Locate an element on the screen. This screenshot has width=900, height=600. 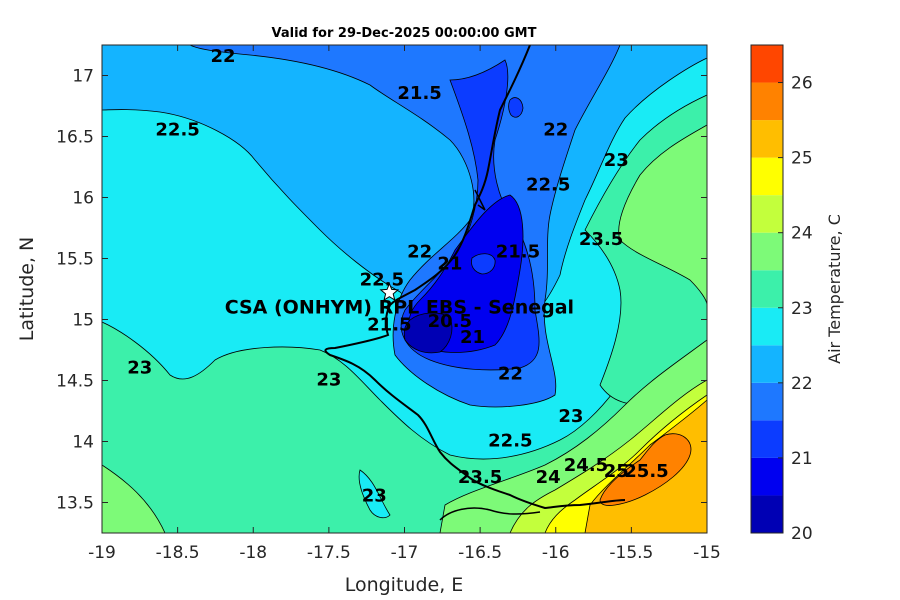
contour-label: 24.5 is located at coordinates (586, 465).